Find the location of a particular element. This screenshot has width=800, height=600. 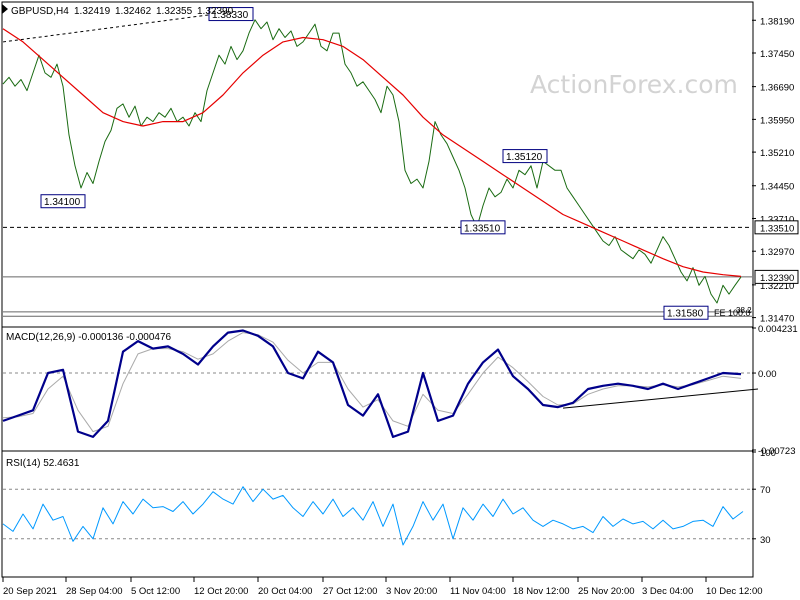

rsi-series is located at coordinates (373, 516).